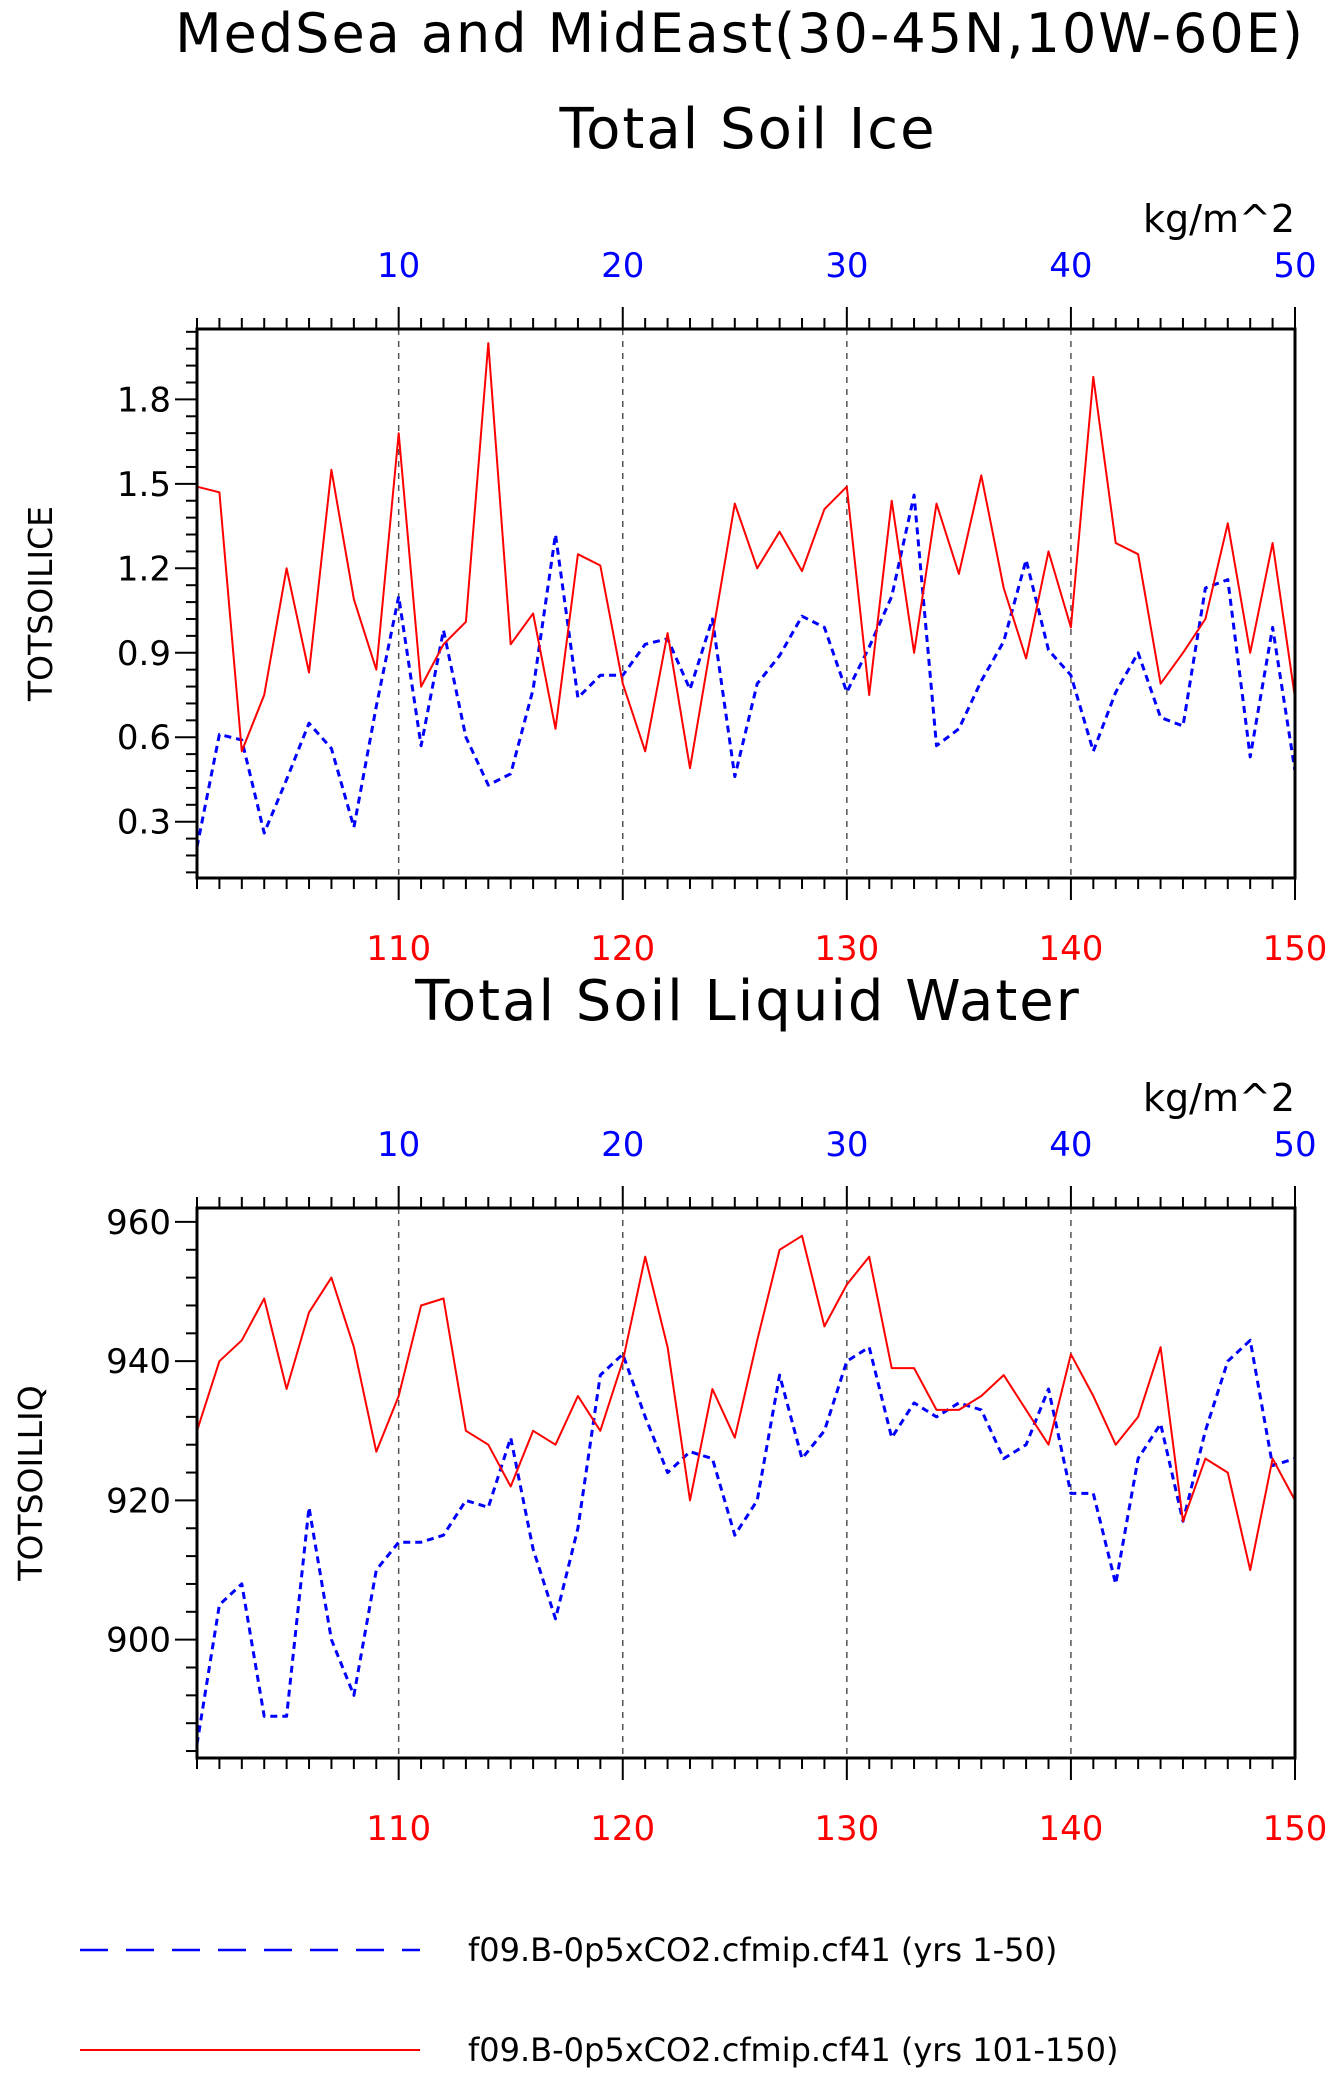 The width and height of the screenshot is (1337, 2075). I want to click on y-tick-label: 960, so click(138, 1223).